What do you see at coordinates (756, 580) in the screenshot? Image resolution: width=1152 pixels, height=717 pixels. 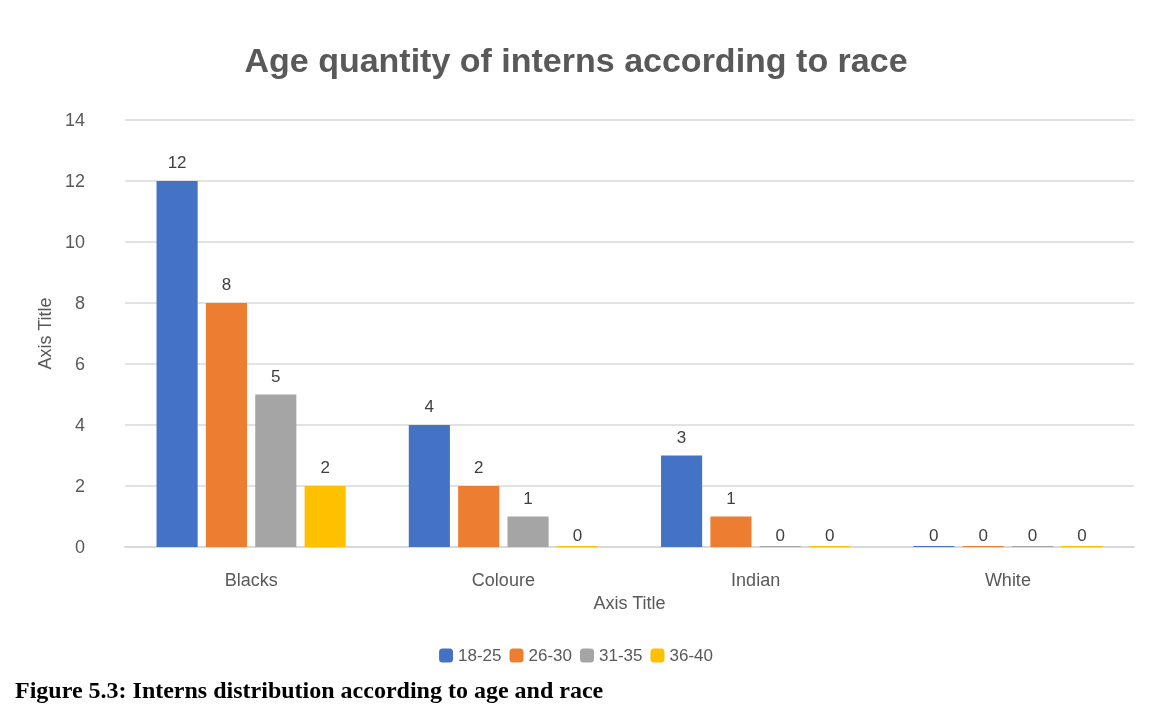 I see `x-tick-label: Indian` at bounding box center [756, 580].